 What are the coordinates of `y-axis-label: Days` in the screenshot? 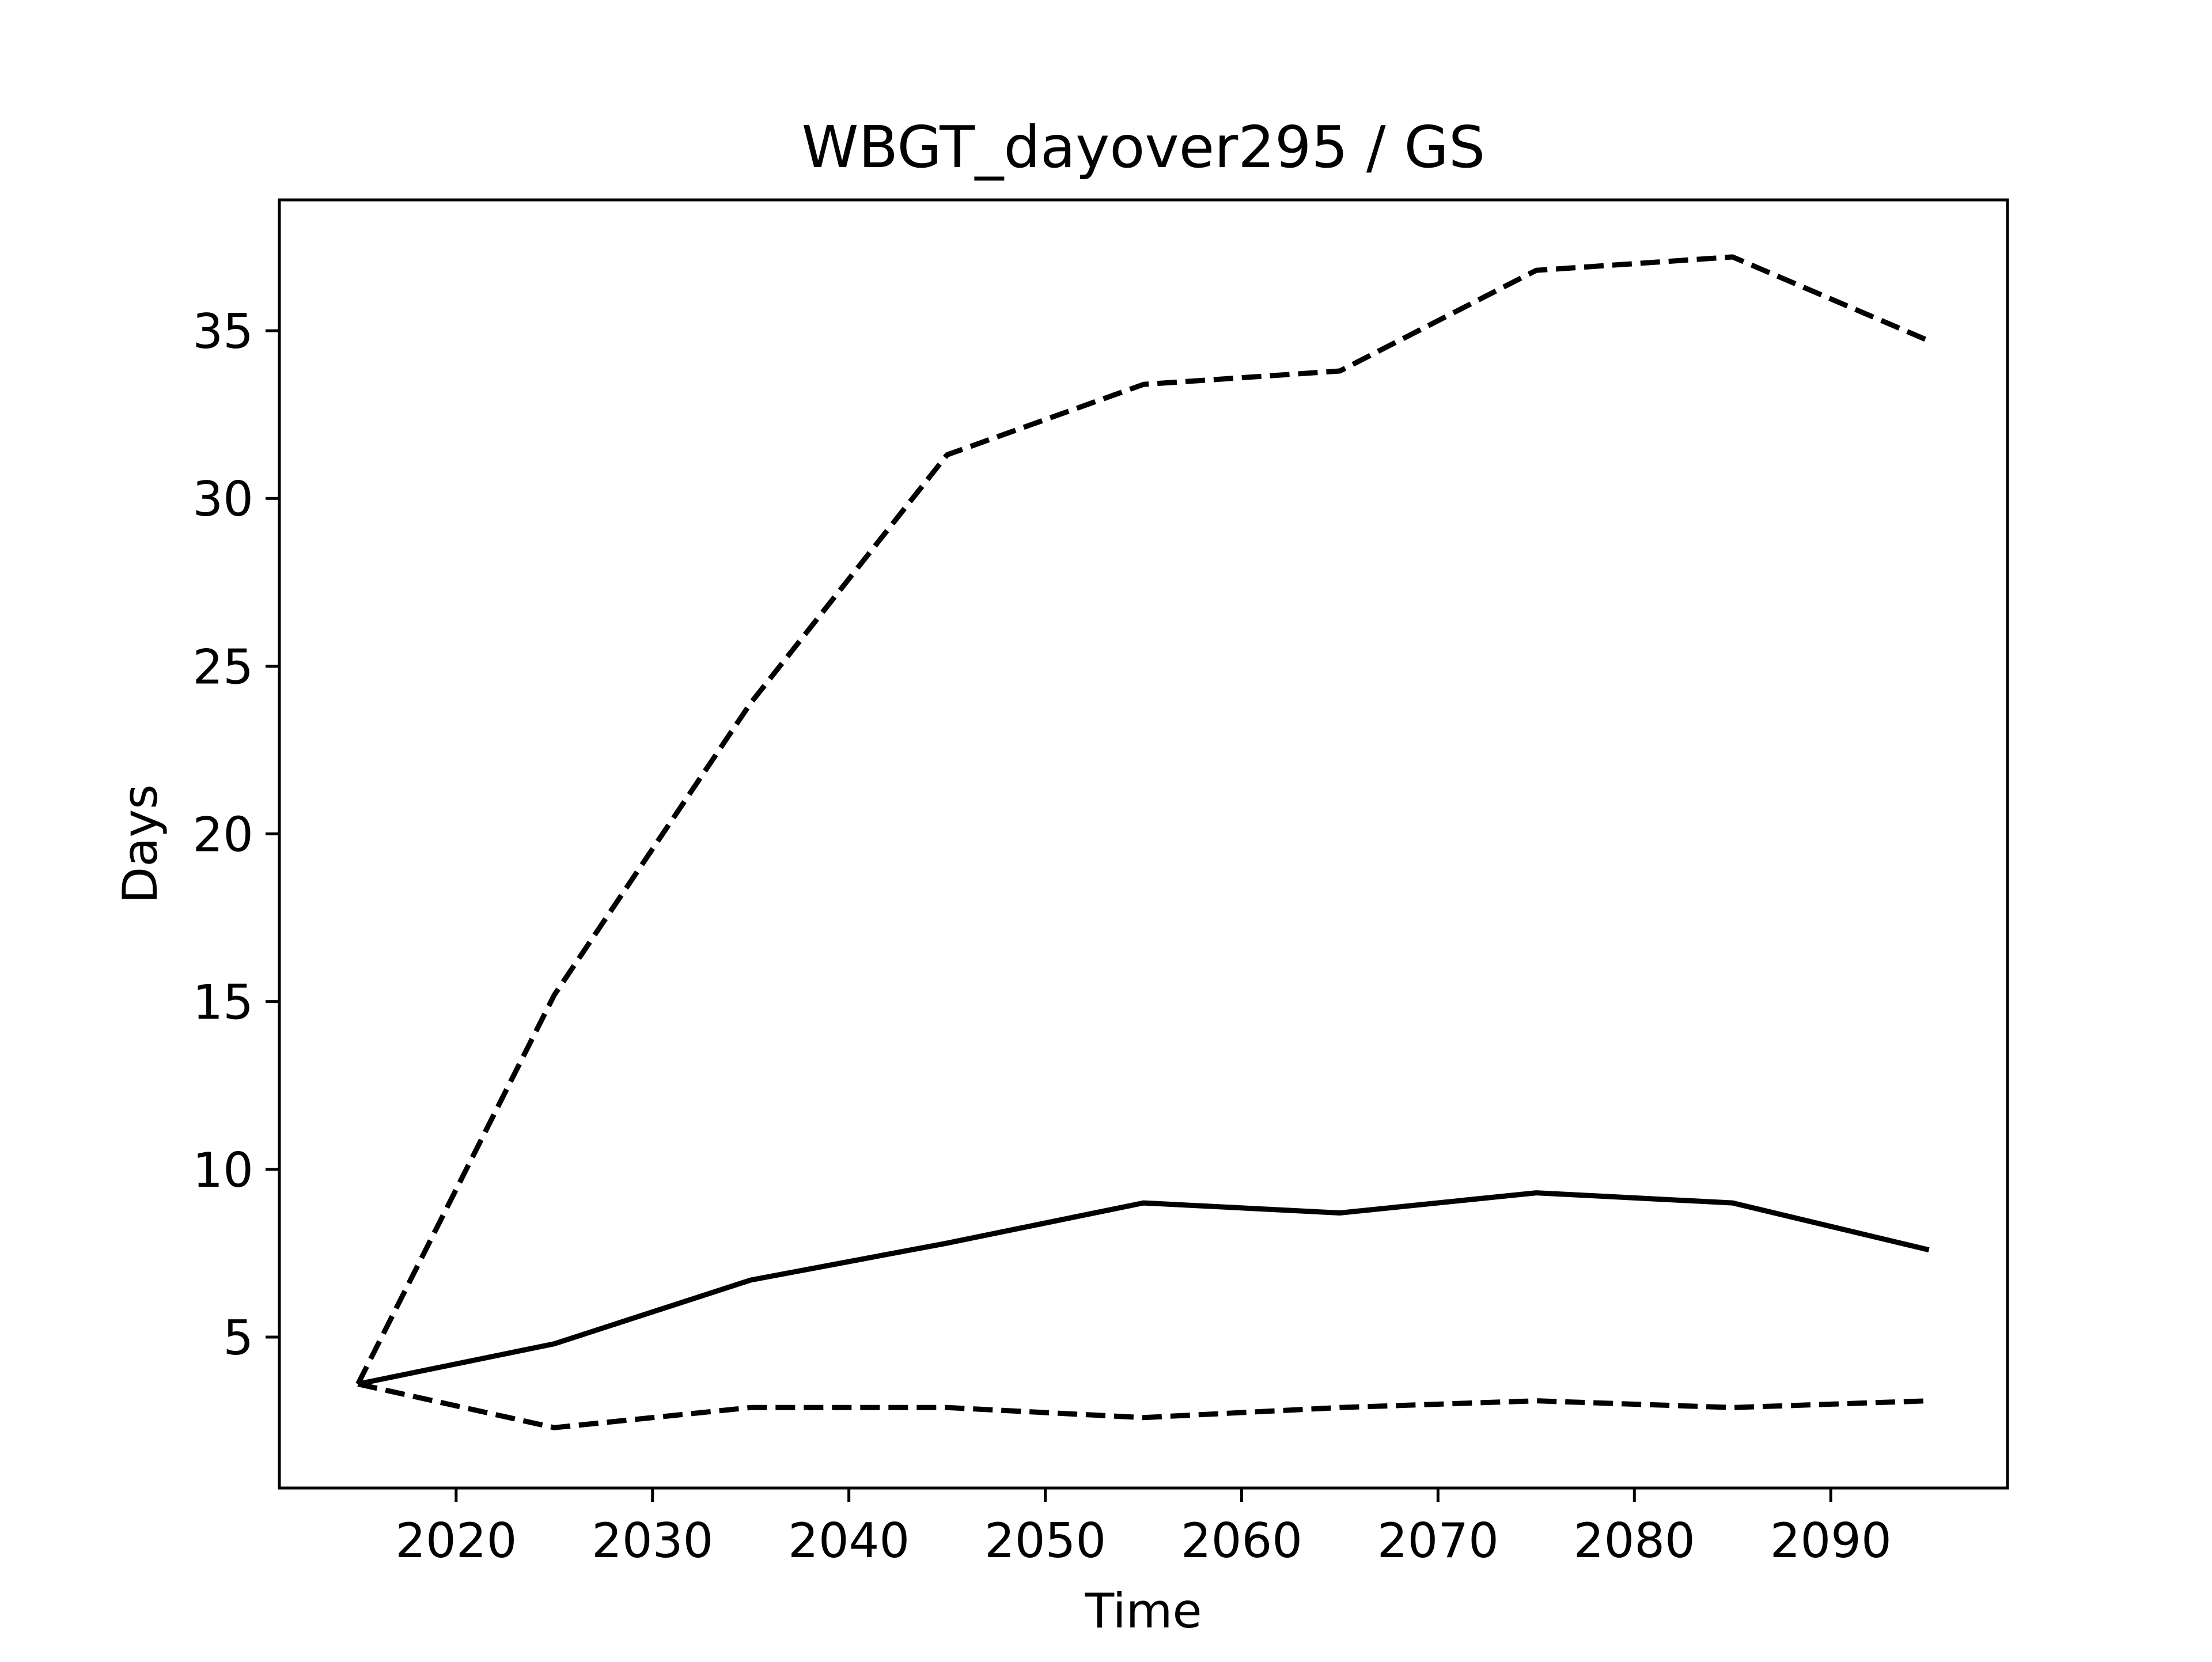 It's located at (140, 843).